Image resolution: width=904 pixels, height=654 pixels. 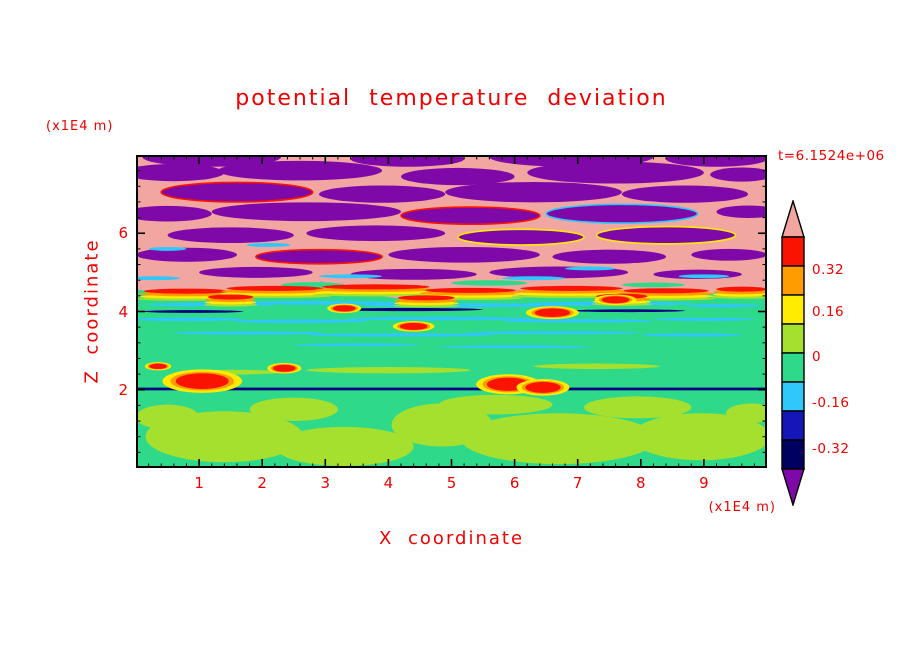 What do you see at coordinates (831, 448) in the screenshot?
I see `colorbar-label--0.32: -0.32` at bounding box center [831, 448].